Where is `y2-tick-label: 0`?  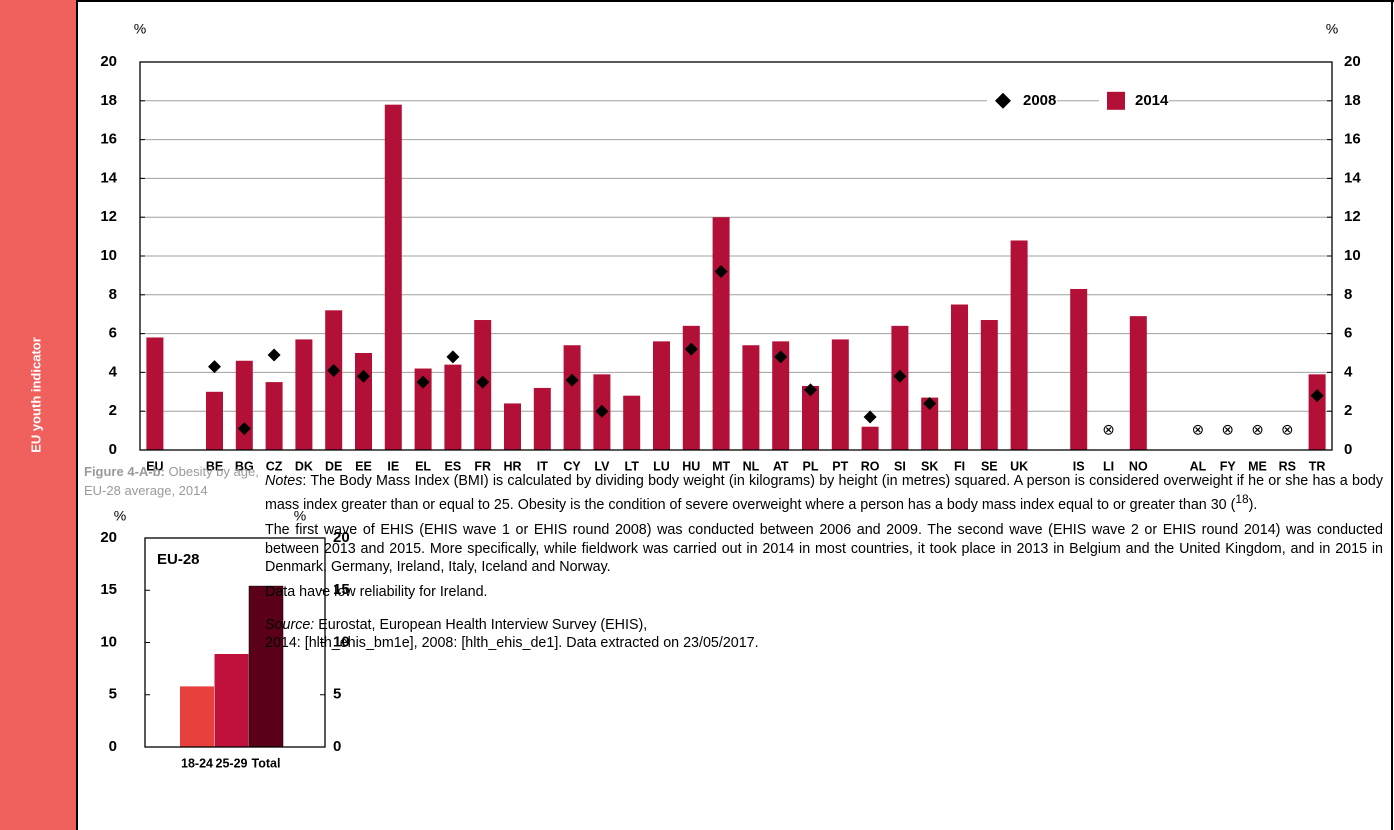 y2-tick-label: 0 is located at coordinates (1348, 449).